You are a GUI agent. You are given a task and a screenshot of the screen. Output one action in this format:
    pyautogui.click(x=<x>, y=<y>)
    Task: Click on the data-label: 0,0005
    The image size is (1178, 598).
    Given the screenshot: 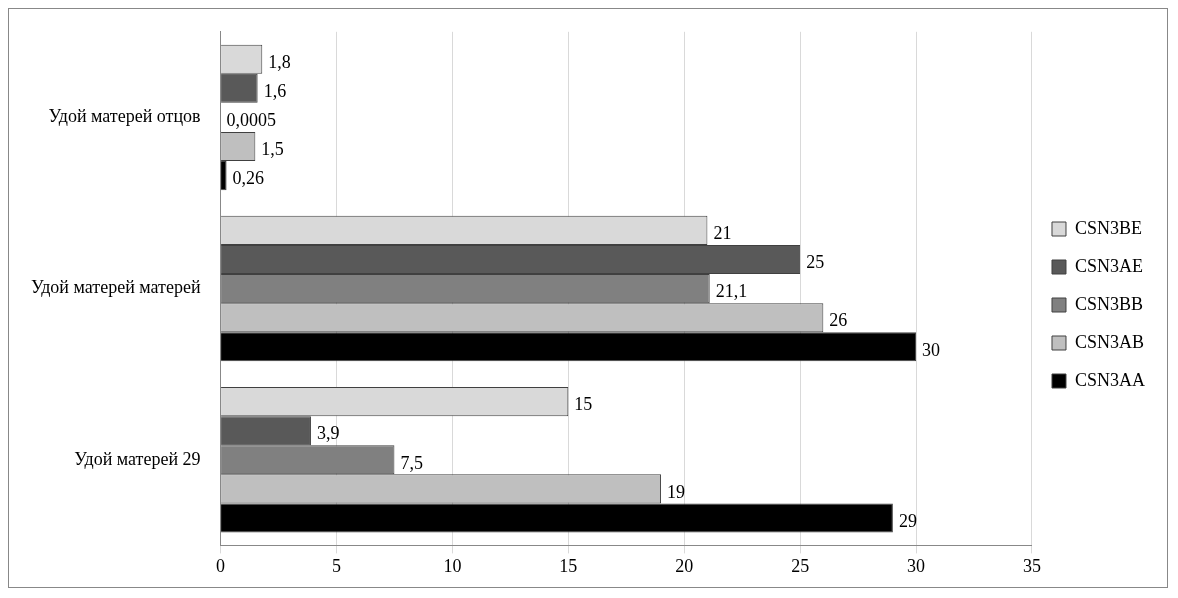 What is the action you would take?
    pyautogui.click(x=251, y=120)
    